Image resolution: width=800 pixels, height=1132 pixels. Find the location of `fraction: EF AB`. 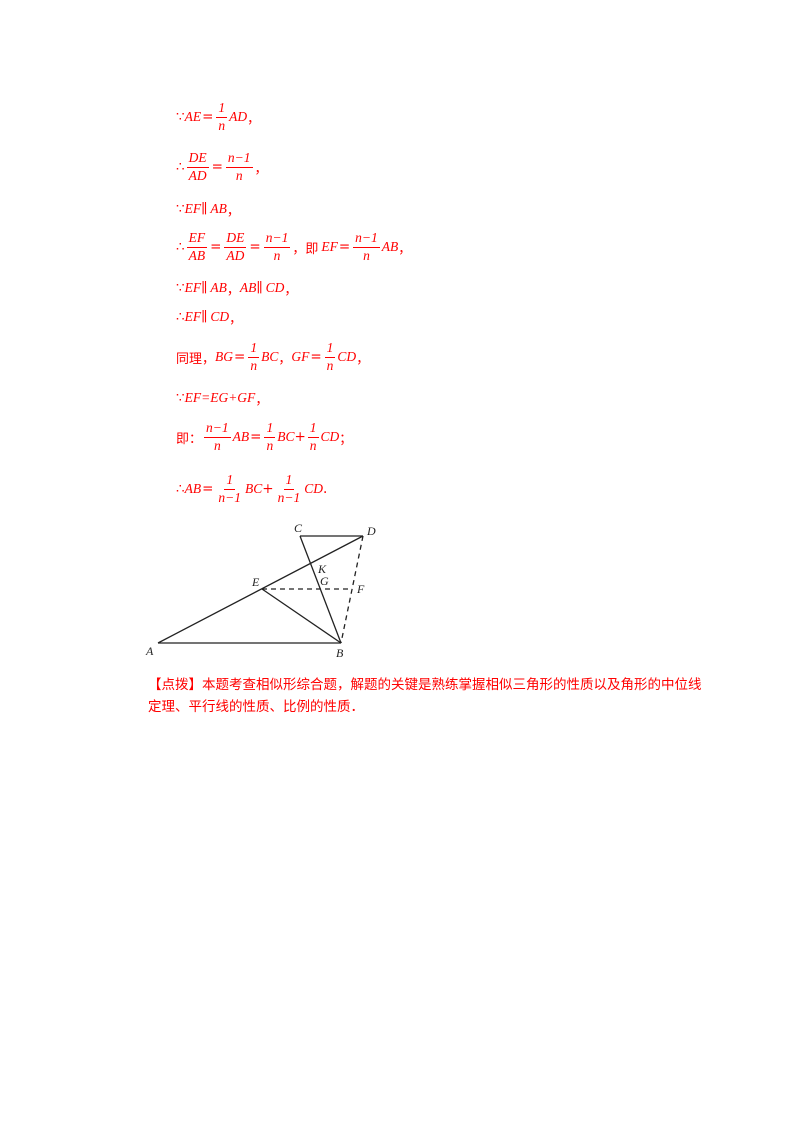

fraction: EF AB is located at coordinates (197, 246).